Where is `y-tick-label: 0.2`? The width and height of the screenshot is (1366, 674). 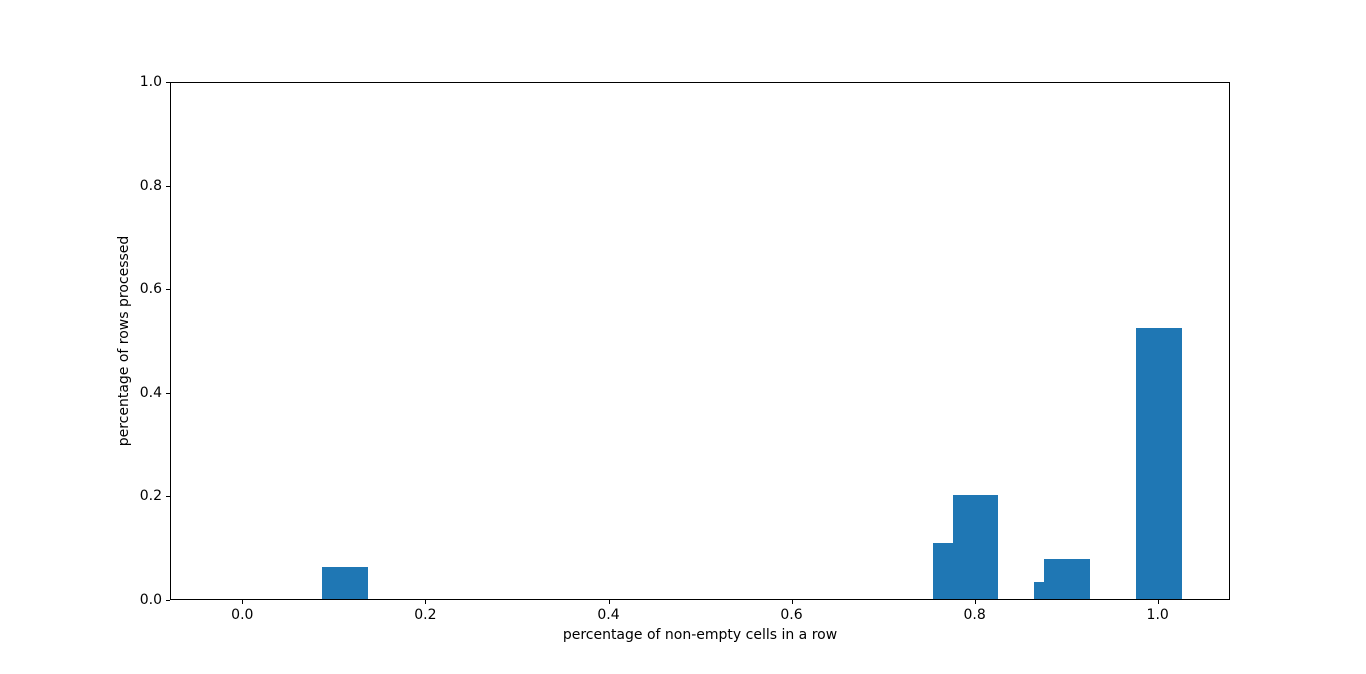
y-tick-label: 0.2 is located at coordinates (150, 496).